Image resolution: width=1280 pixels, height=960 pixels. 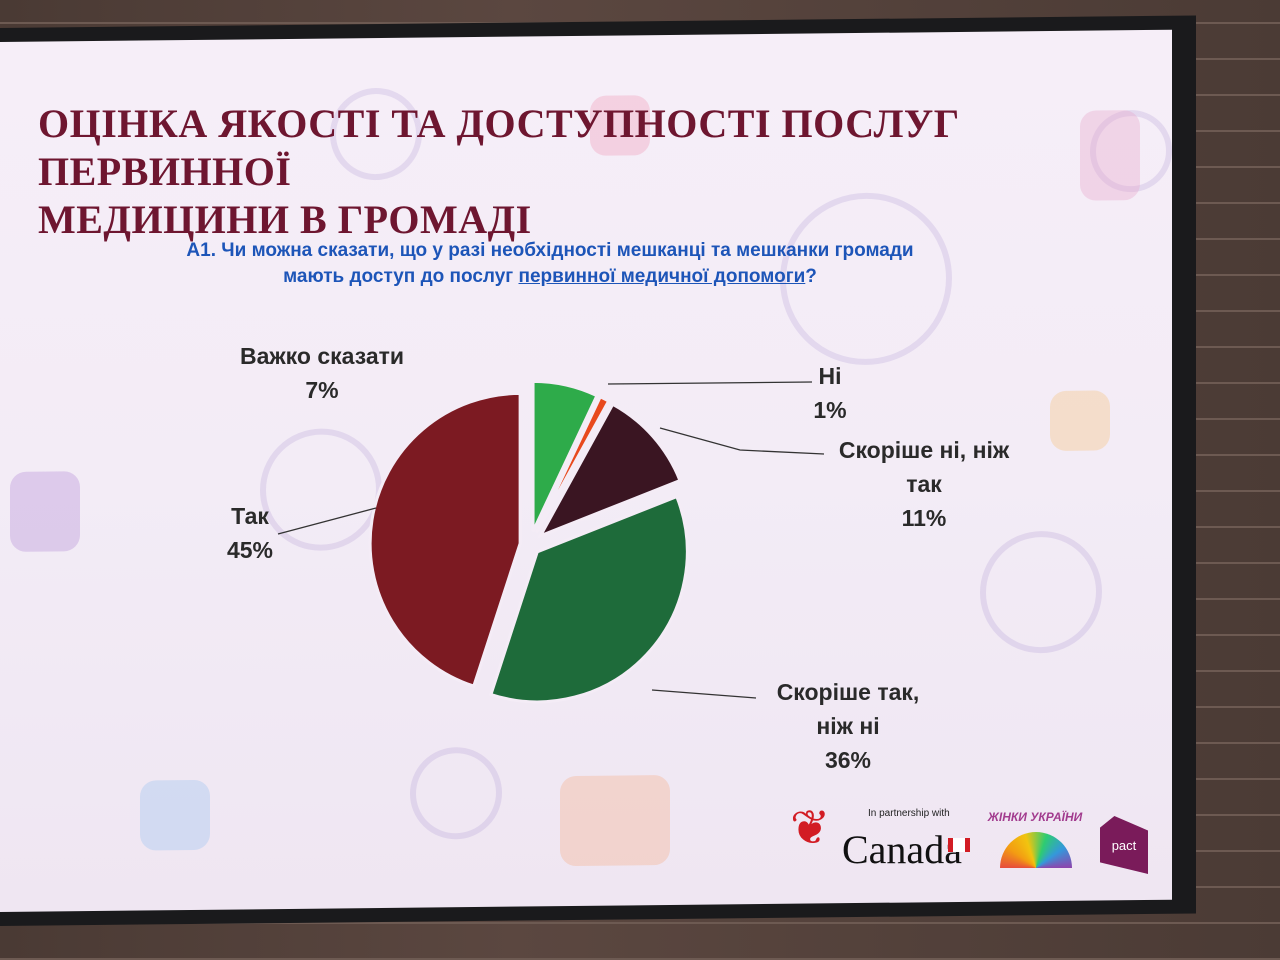 I want to click on pie-slices, so click(x=528, y=541).